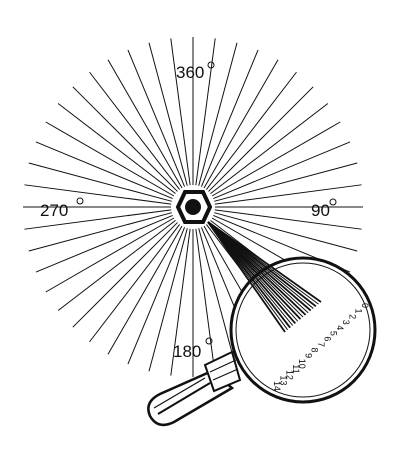  What do you see at coordinates (359, 311) in the screenshot?
I see `scale-number: 1` at bounding box center [359, 311].